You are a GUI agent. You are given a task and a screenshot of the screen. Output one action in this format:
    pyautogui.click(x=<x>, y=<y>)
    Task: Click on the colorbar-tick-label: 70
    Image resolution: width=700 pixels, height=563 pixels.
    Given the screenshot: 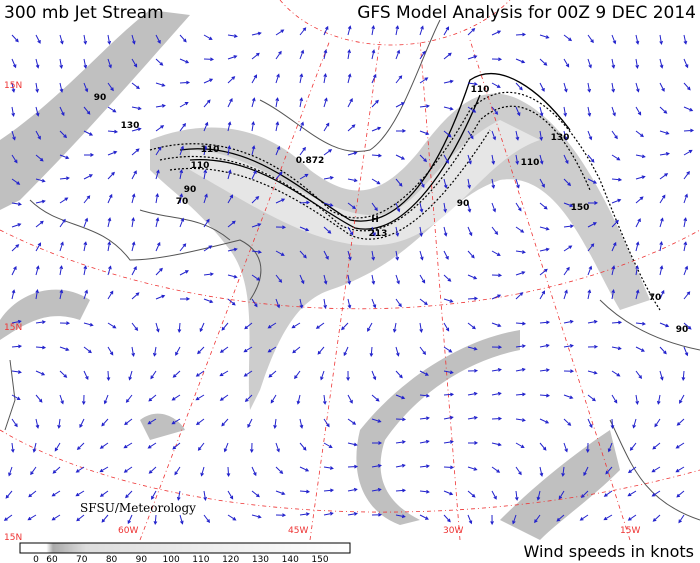 What is the action you would take?
    pyautogui.click(x=82, y=559)
    